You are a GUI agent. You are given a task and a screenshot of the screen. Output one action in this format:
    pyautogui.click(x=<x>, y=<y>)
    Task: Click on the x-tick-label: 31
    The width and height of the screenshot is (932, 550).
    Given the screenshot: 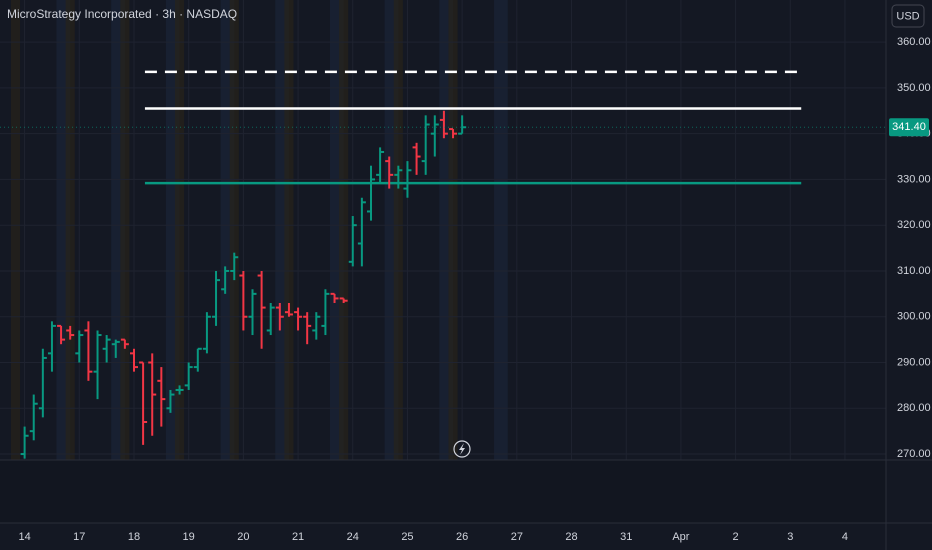 What is the action you would take?
    pyautogui.click(x=626, y=537)
    